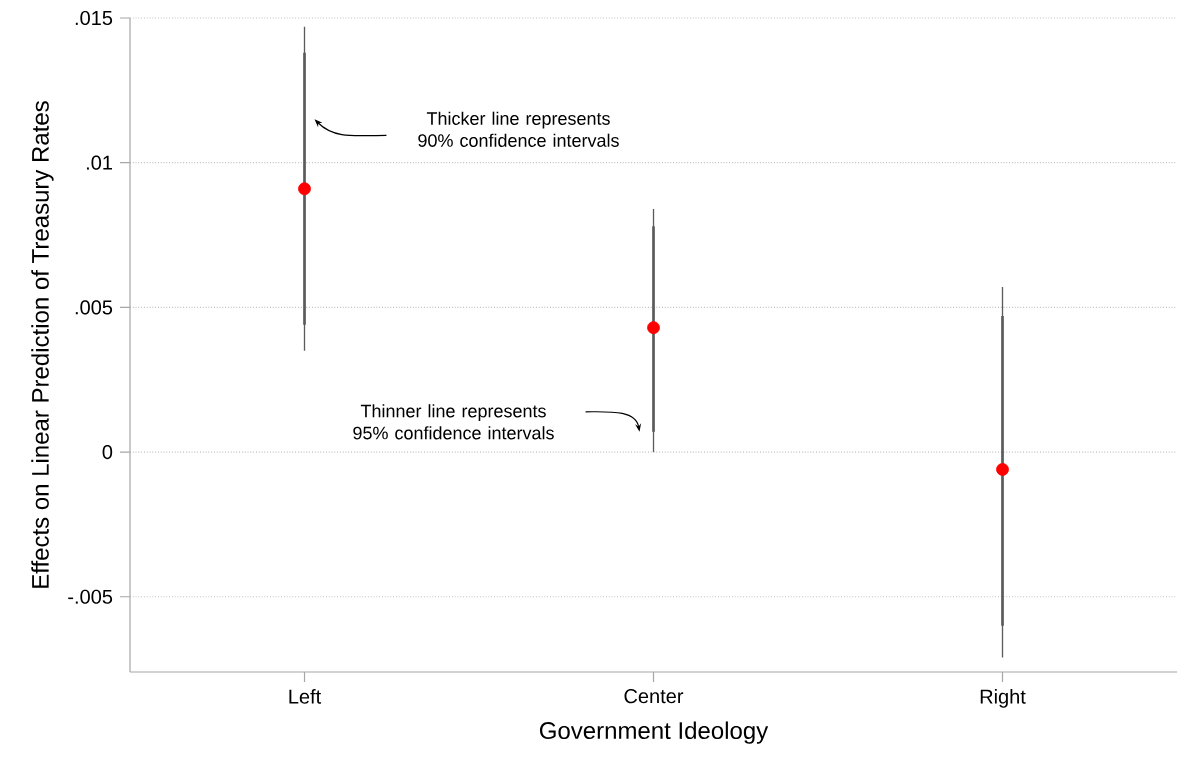 The height and width of the screenshot is (757, 1177). Describe the element at coordinates (94, 307) in the screenshot. I see `y-tick-label: .005` at that location.